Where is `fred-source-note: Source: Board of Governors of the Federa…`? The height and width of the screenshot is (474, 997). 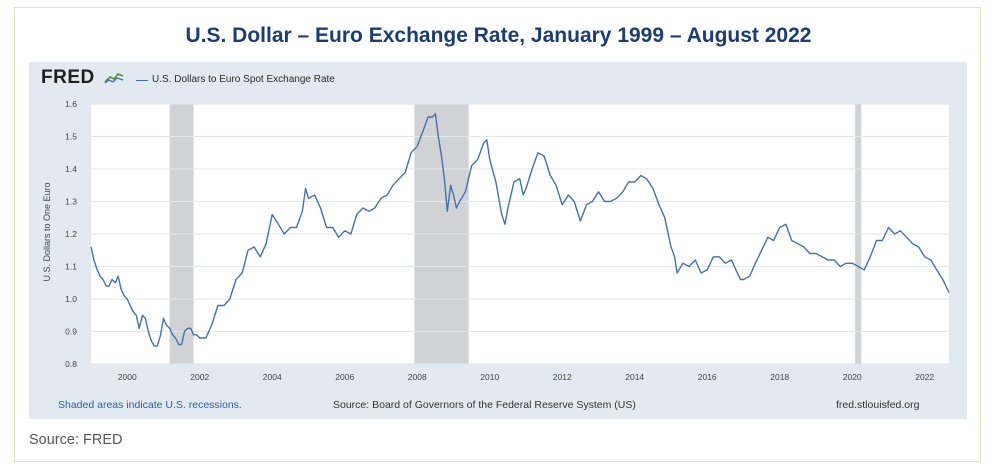 fred-source-note: Source: Board of Governors of the Federa… is located at coordinates (484, 405).